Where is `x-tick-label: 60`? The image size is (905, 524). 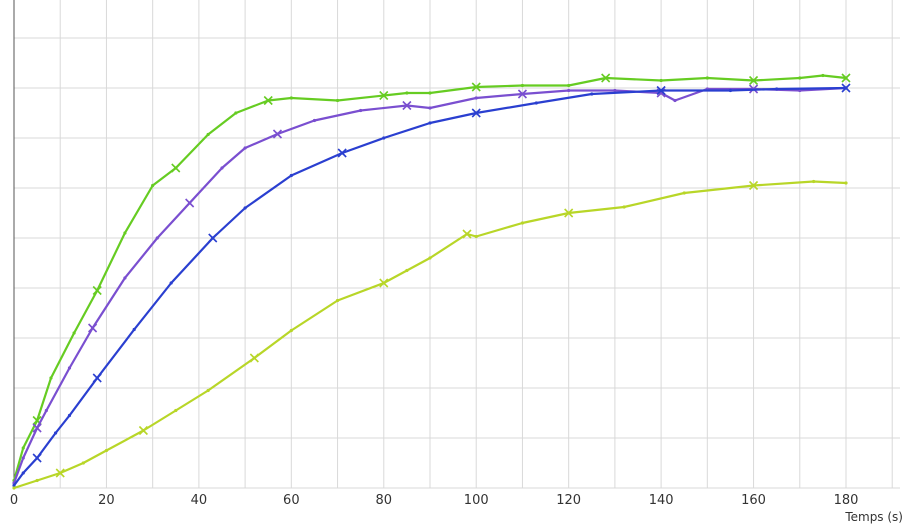 x-tick-label: 60 is located at coordinates (291, 500).